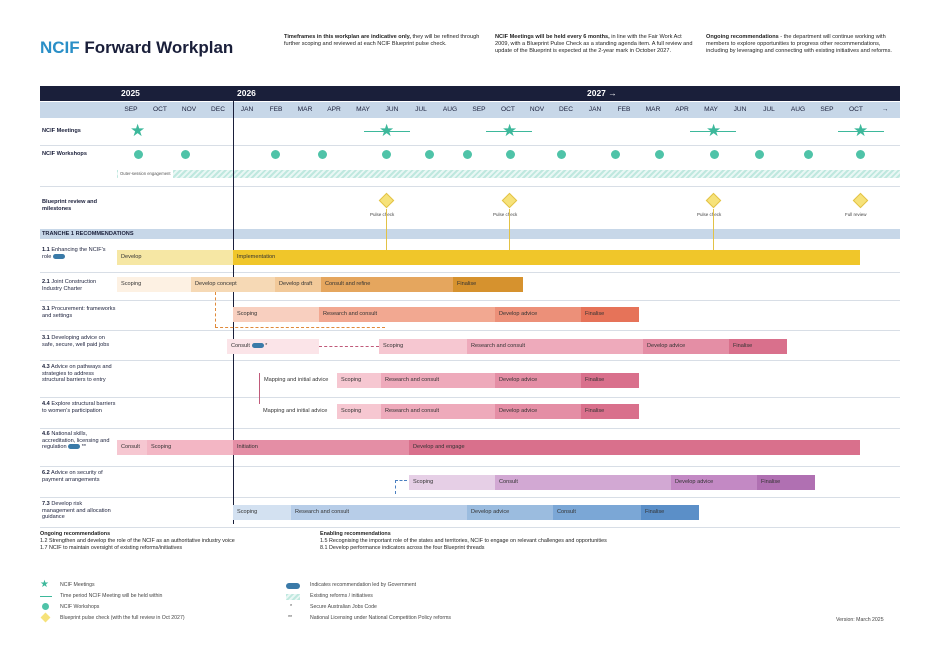 Image resolution: width=939 pixels, height=664 pixels. What do you see at coordinates (343, 607) in the screenshot?
I see `legend-jobs-code: Secure Australian Jobs Code` at bounding box center [343, 607].